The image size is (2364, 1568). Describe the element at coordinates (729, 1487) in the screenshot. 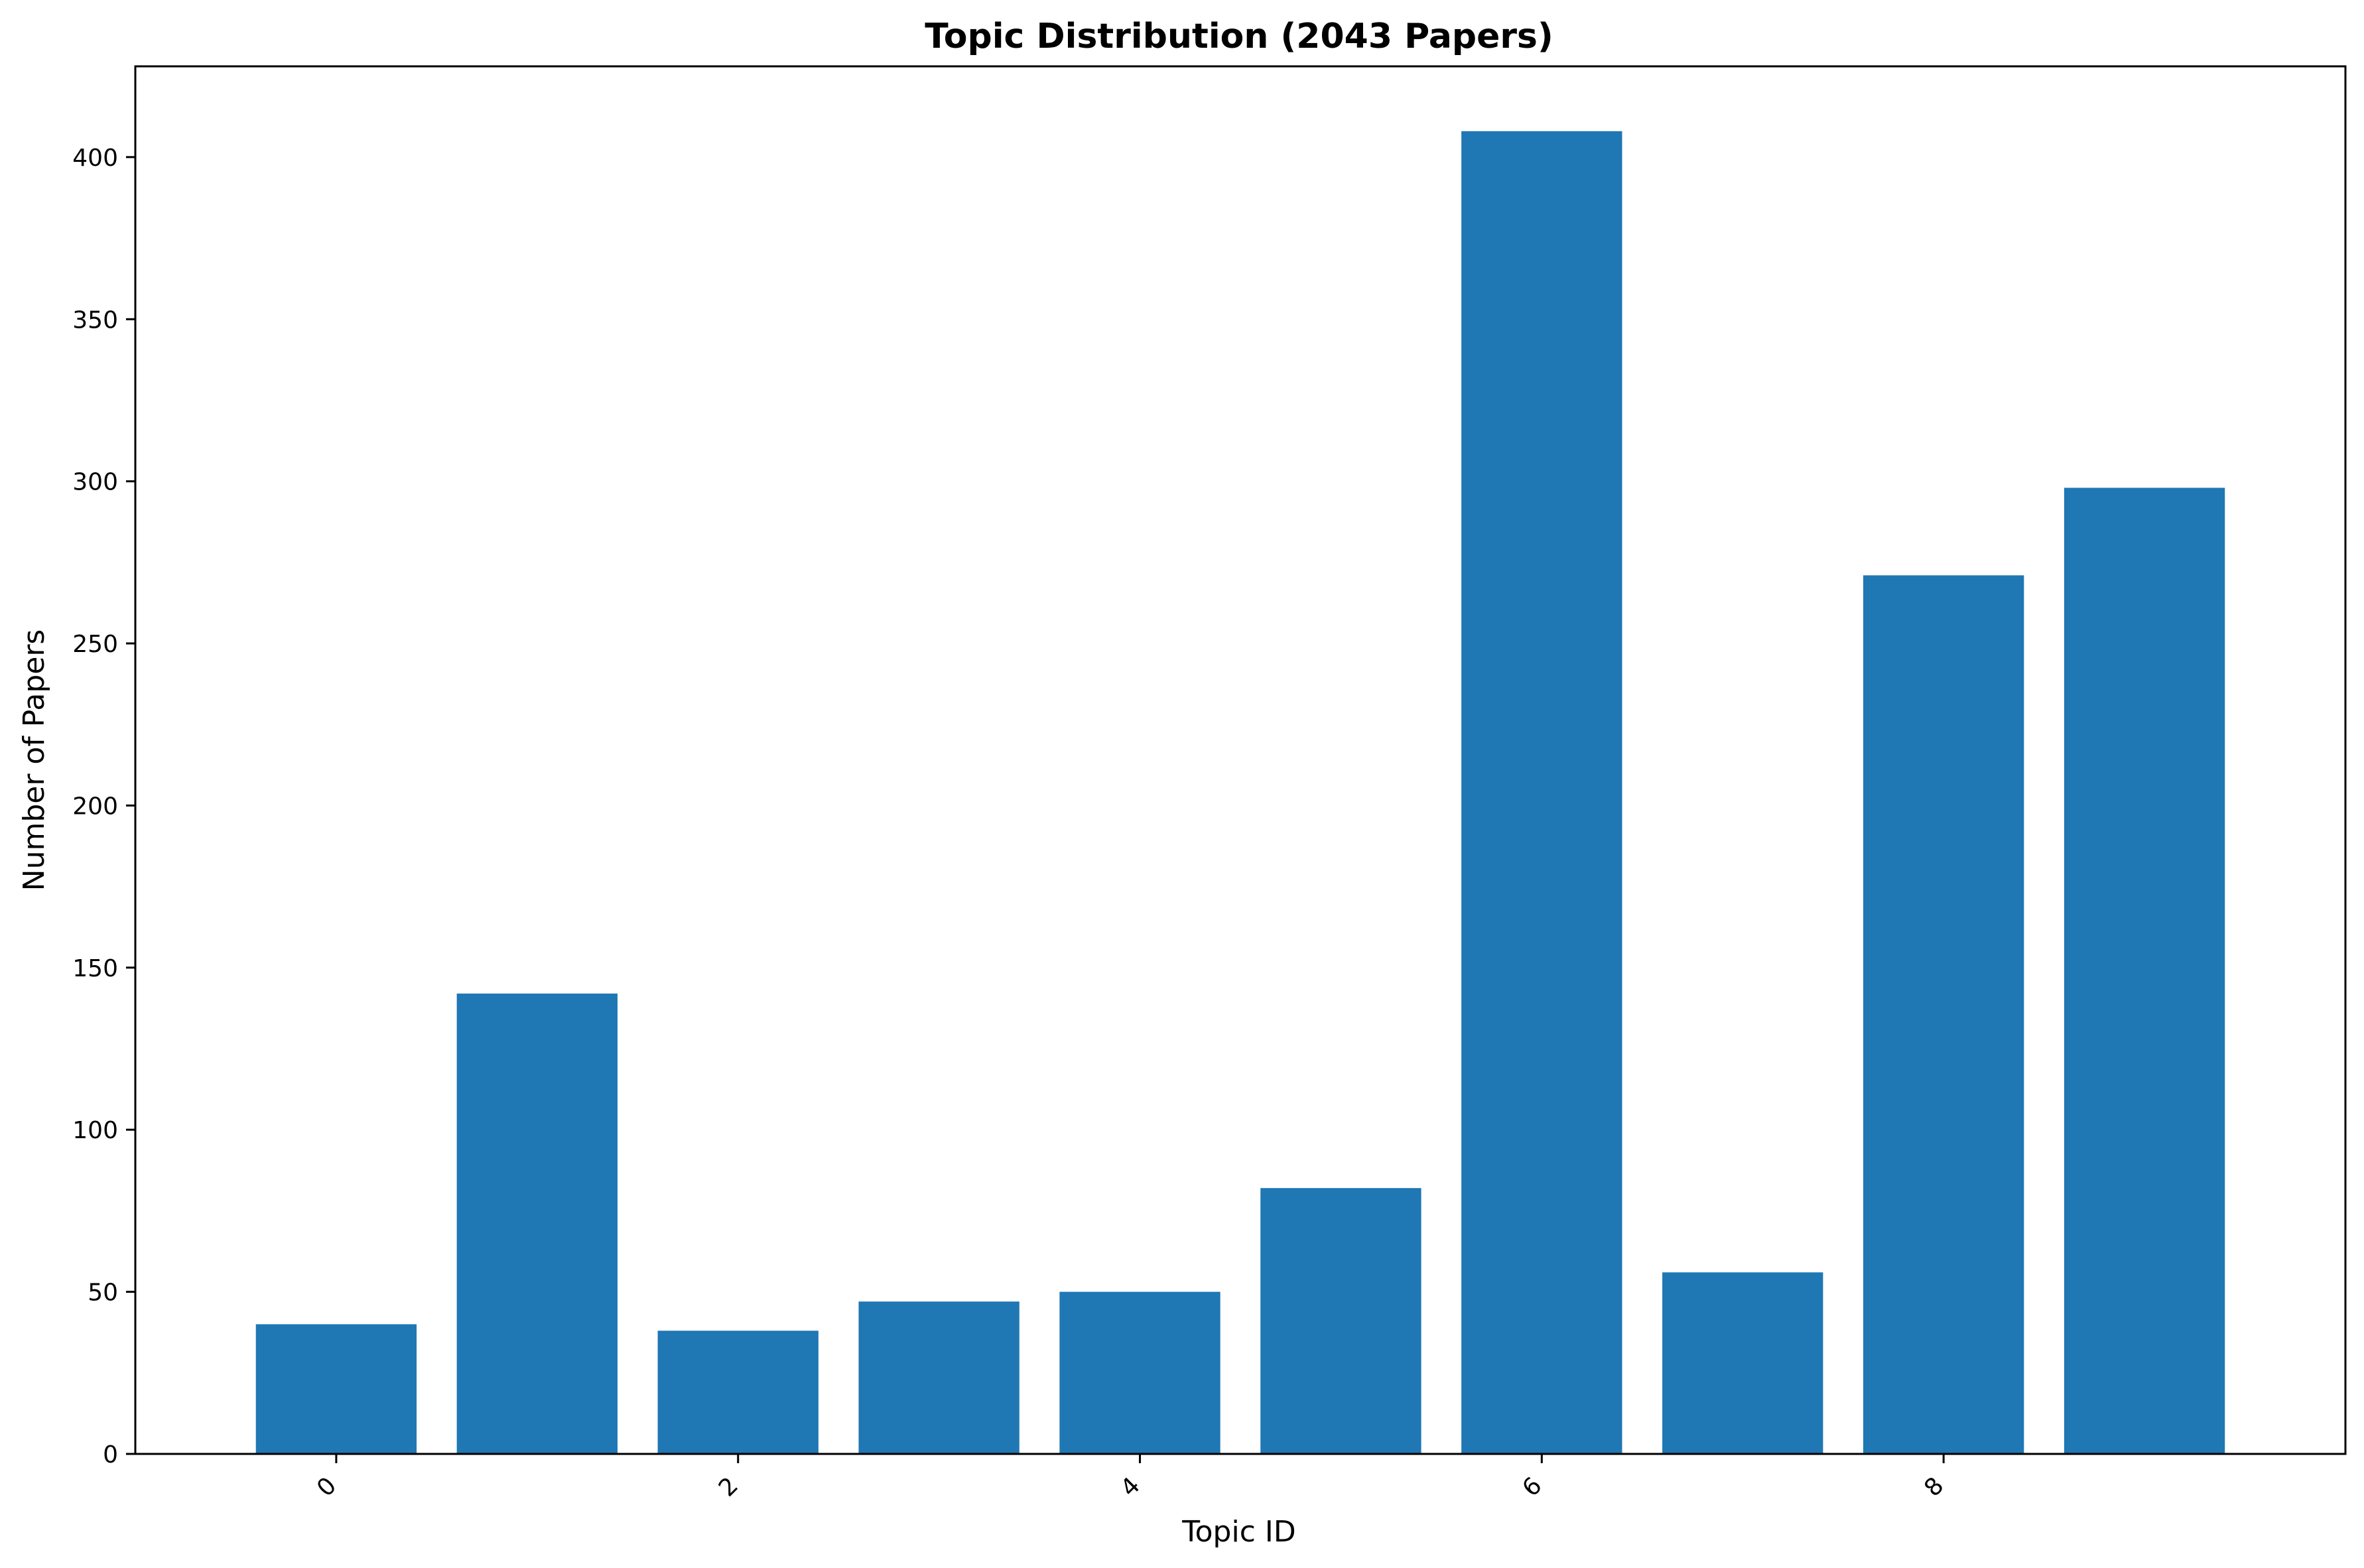

I see `x-tick-label: 2` at that location.